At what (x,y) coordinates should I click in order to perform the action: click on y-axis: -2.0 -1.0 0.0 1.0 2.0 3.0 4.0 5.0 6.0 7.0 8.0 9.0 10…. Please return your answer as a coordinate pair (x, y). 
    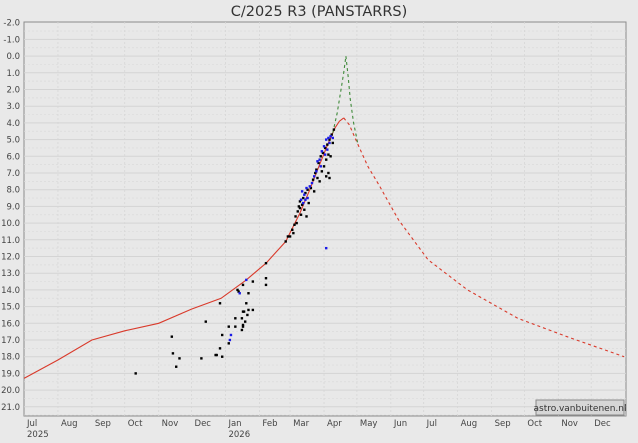
    Looking at the image, I should click on (10, 216).